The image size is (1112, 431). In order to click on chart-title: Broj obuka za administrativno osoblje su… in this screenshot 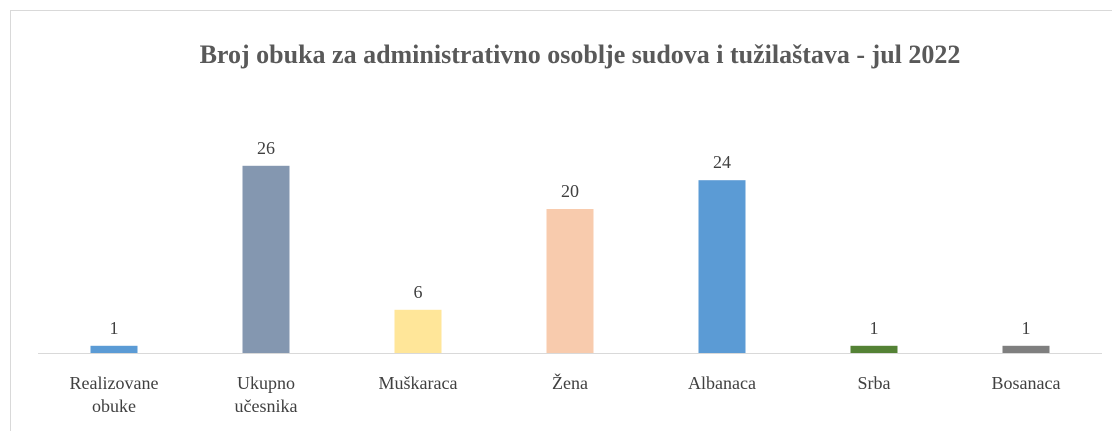, I will do `click(580, 54)`.